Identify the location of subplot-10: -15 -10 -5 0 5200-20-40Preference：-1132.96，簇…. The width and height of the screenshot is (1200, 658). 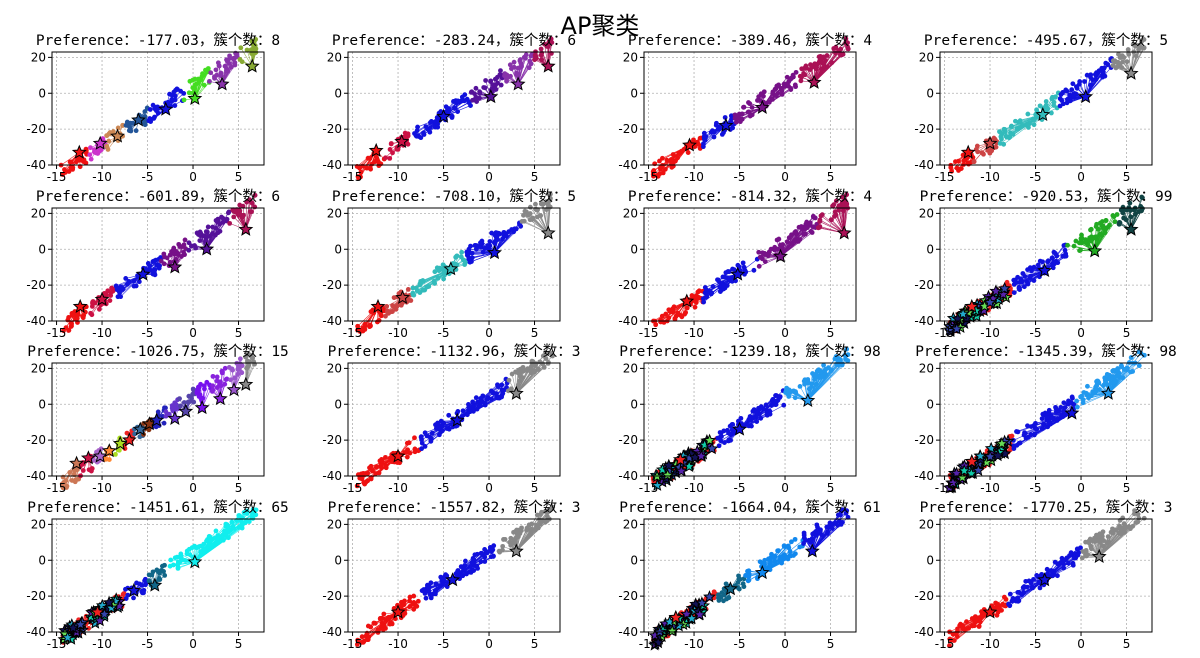
(451, 418).